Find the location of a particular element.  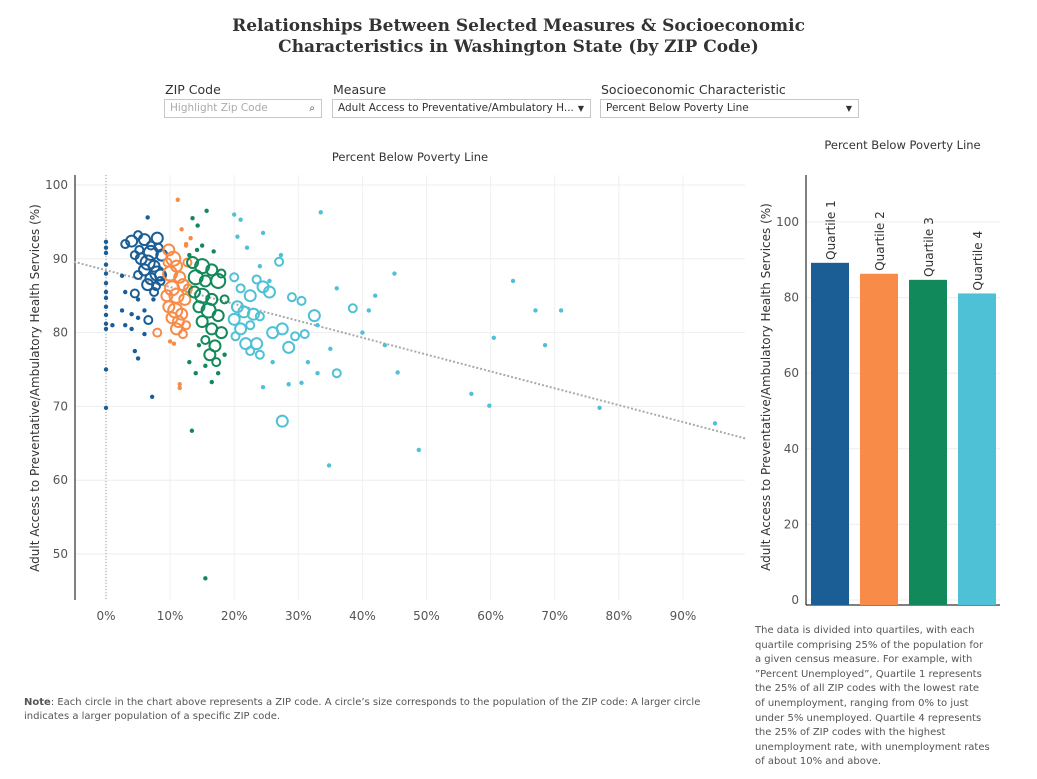

zip-search-input: Highlight Zip Code ⌕ is located at coordinates (243, 108).